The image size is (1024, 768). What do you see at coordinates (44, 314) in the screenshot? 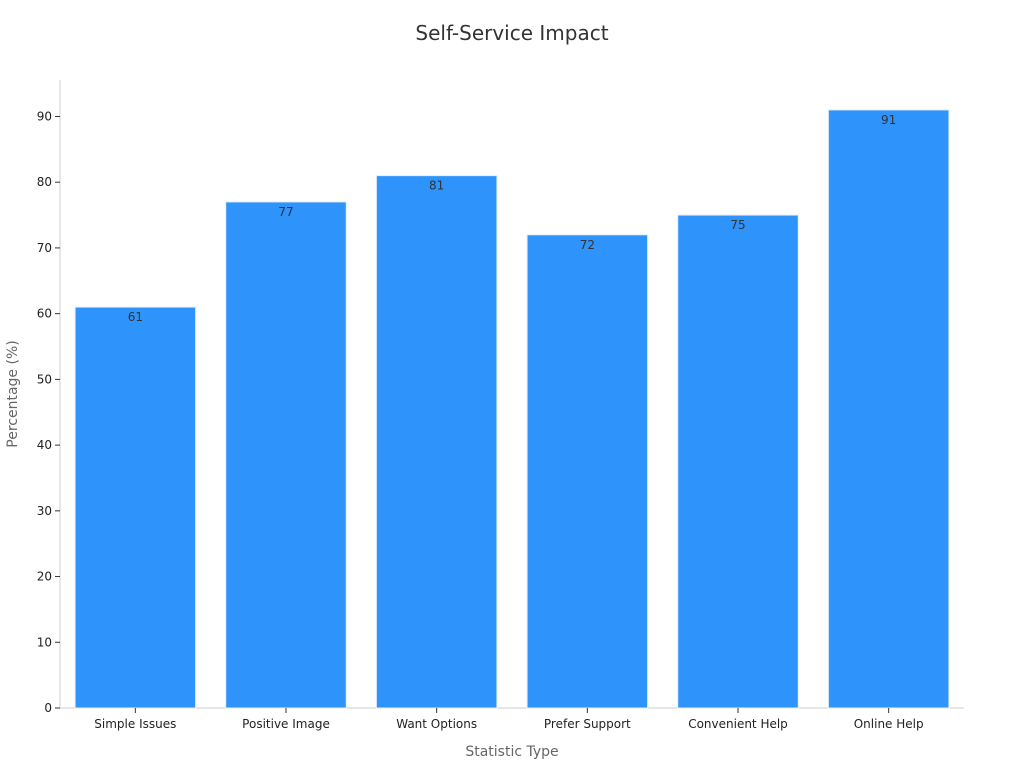
I see `y-tick-label: 60` at bounding box center [44, 314].